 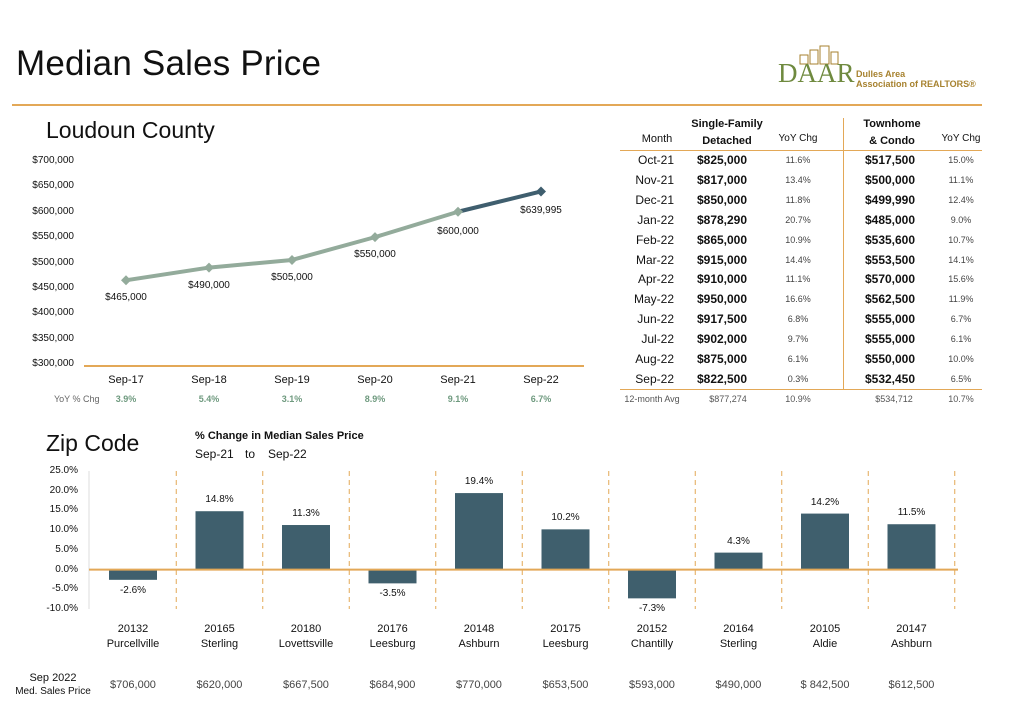 I want to click on logo-name-line2: Association of REALTORS®, so click(x=916, y=84).